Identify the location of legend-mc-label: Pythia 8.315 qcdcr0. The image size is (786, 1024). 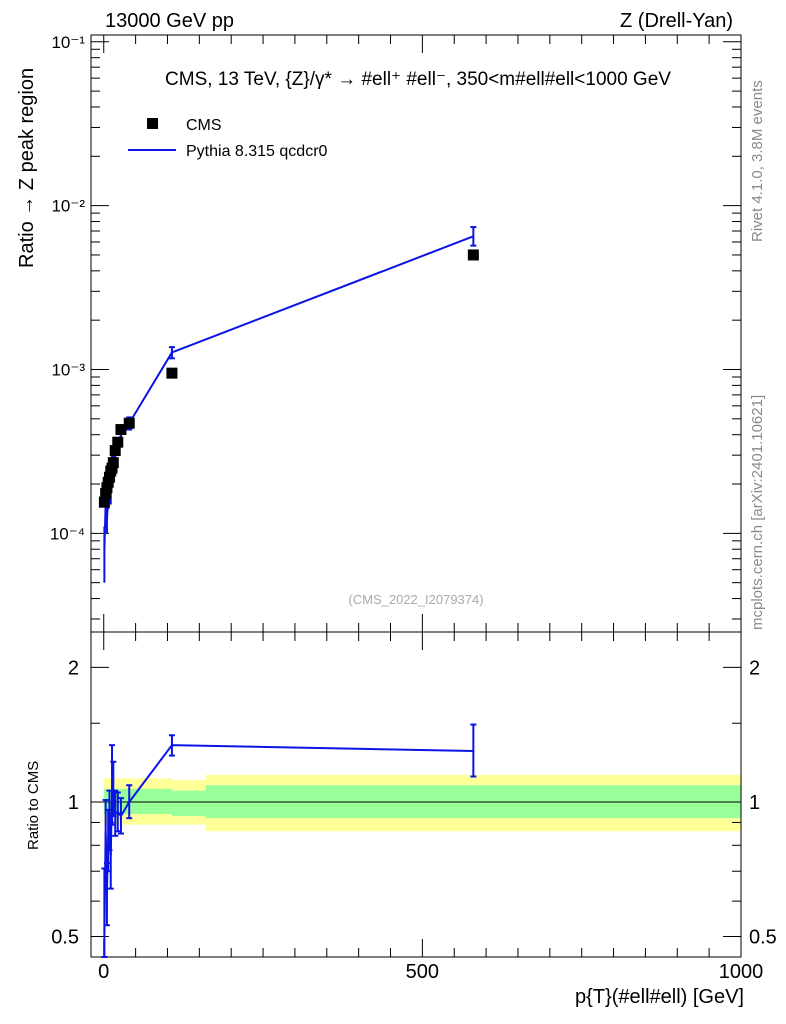
(257, 151).